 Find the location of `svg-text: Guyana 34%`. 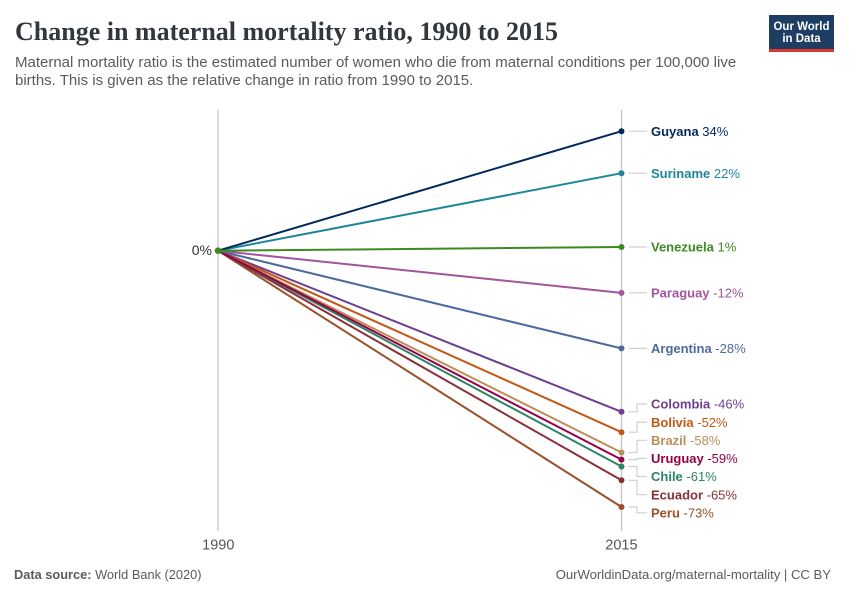

svg-text: Guyana 34% is located at coordinates (690, 131).